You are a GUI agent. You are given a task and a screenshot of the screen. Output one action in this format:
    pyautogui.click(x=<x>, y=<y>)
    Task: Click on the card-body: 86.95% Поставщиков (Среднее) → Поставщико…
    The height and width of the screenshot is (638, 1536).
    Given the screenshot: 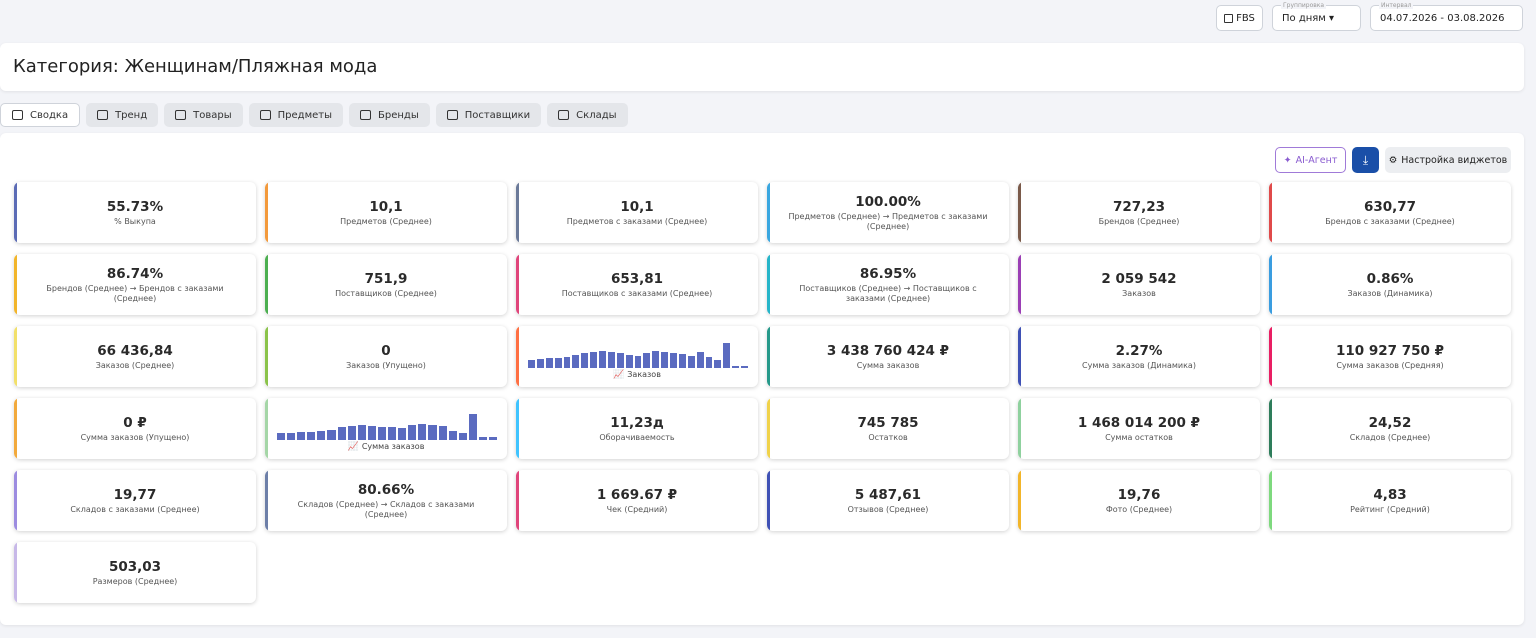 What is the action you would take?
    pyautogui.click(x=888, y=285)
    